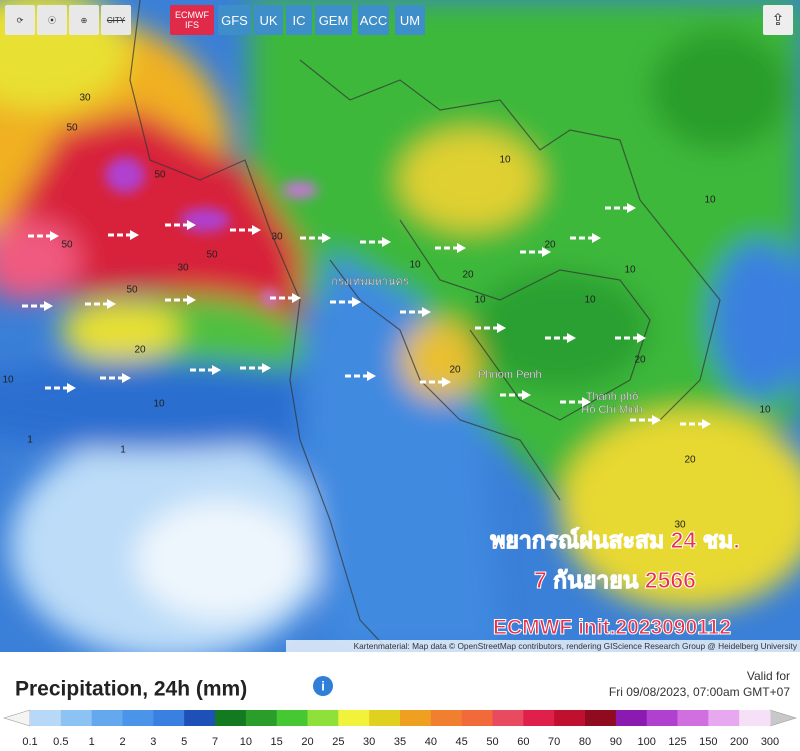 The image size is (800, 751). Describe the element at coordinates (611, 410) in the screenshot. I see `place-label: Hồ Chí Minh` at that location.